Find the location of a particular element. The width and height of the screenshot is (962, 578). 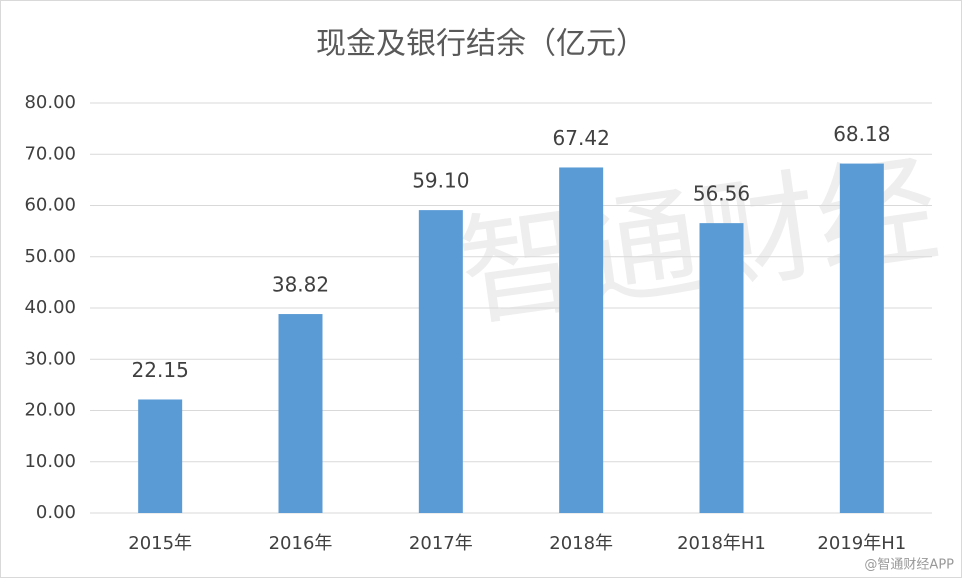

x-tick-label: 2018年H1 is located at coordinates (721, 543).